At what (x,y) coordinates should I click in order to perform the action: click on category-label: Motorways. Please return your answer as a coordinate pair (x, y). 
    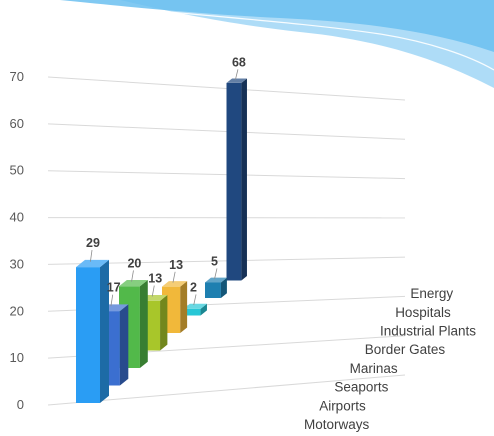
    Looking at the image, I should click on (337, 424).